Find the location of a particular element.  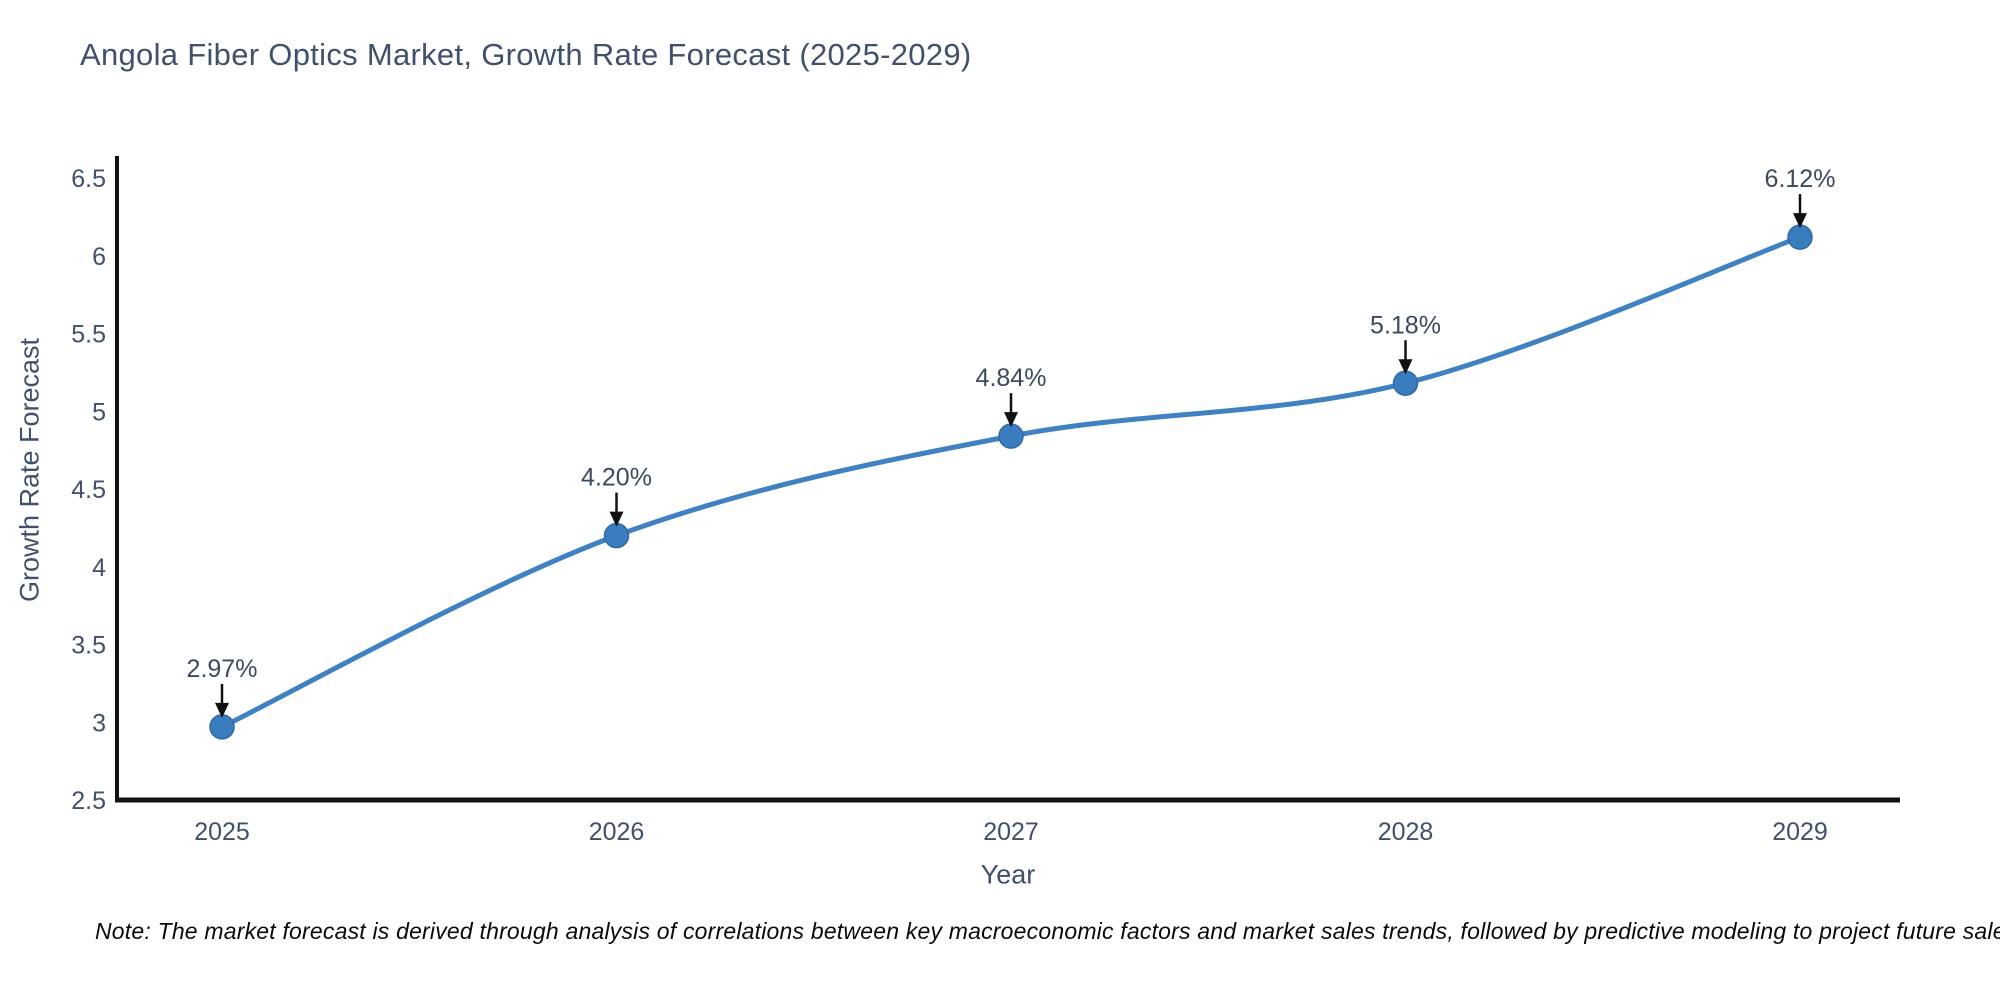

y-tick-label: 3.5 is located at coordinates (88, 646).